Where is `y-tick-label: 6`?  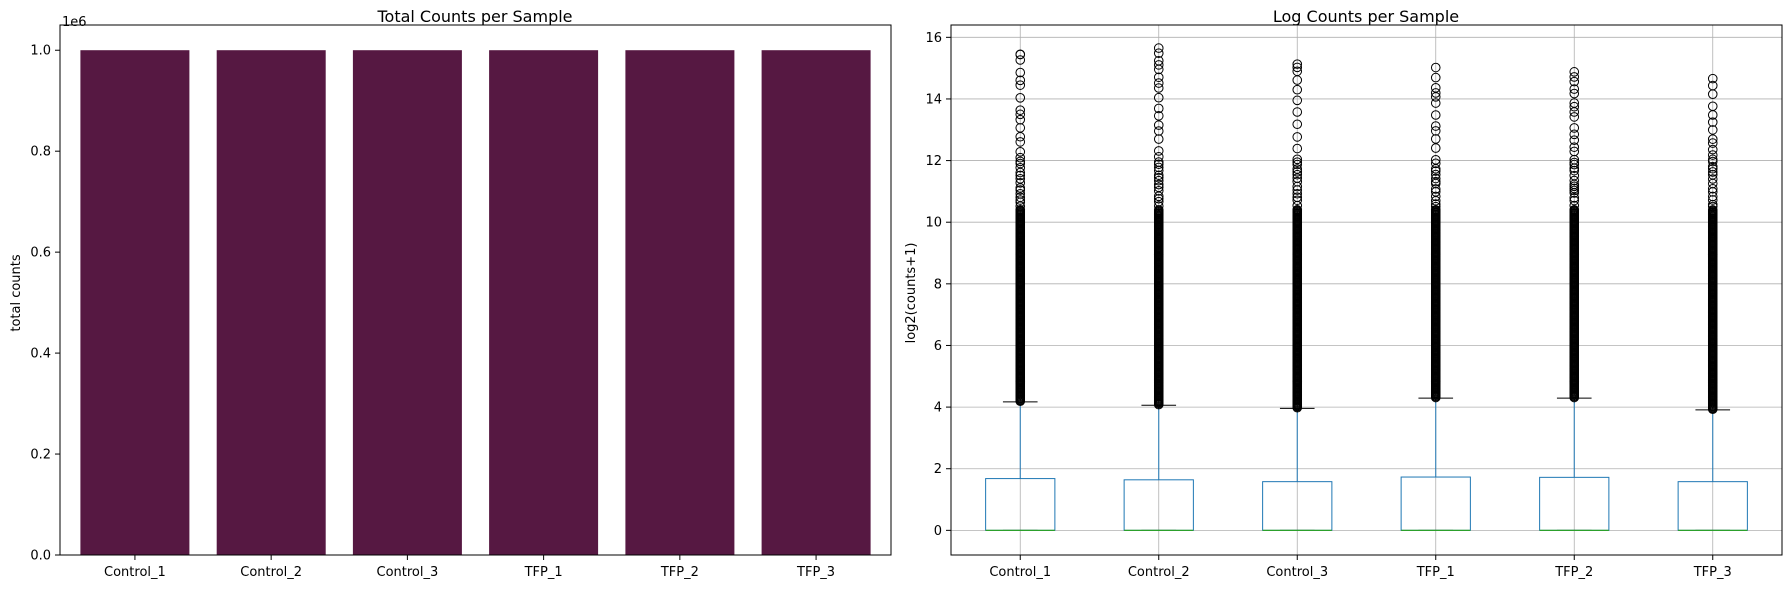
y-tick-label: 6 is located at coordinates (938, 346).